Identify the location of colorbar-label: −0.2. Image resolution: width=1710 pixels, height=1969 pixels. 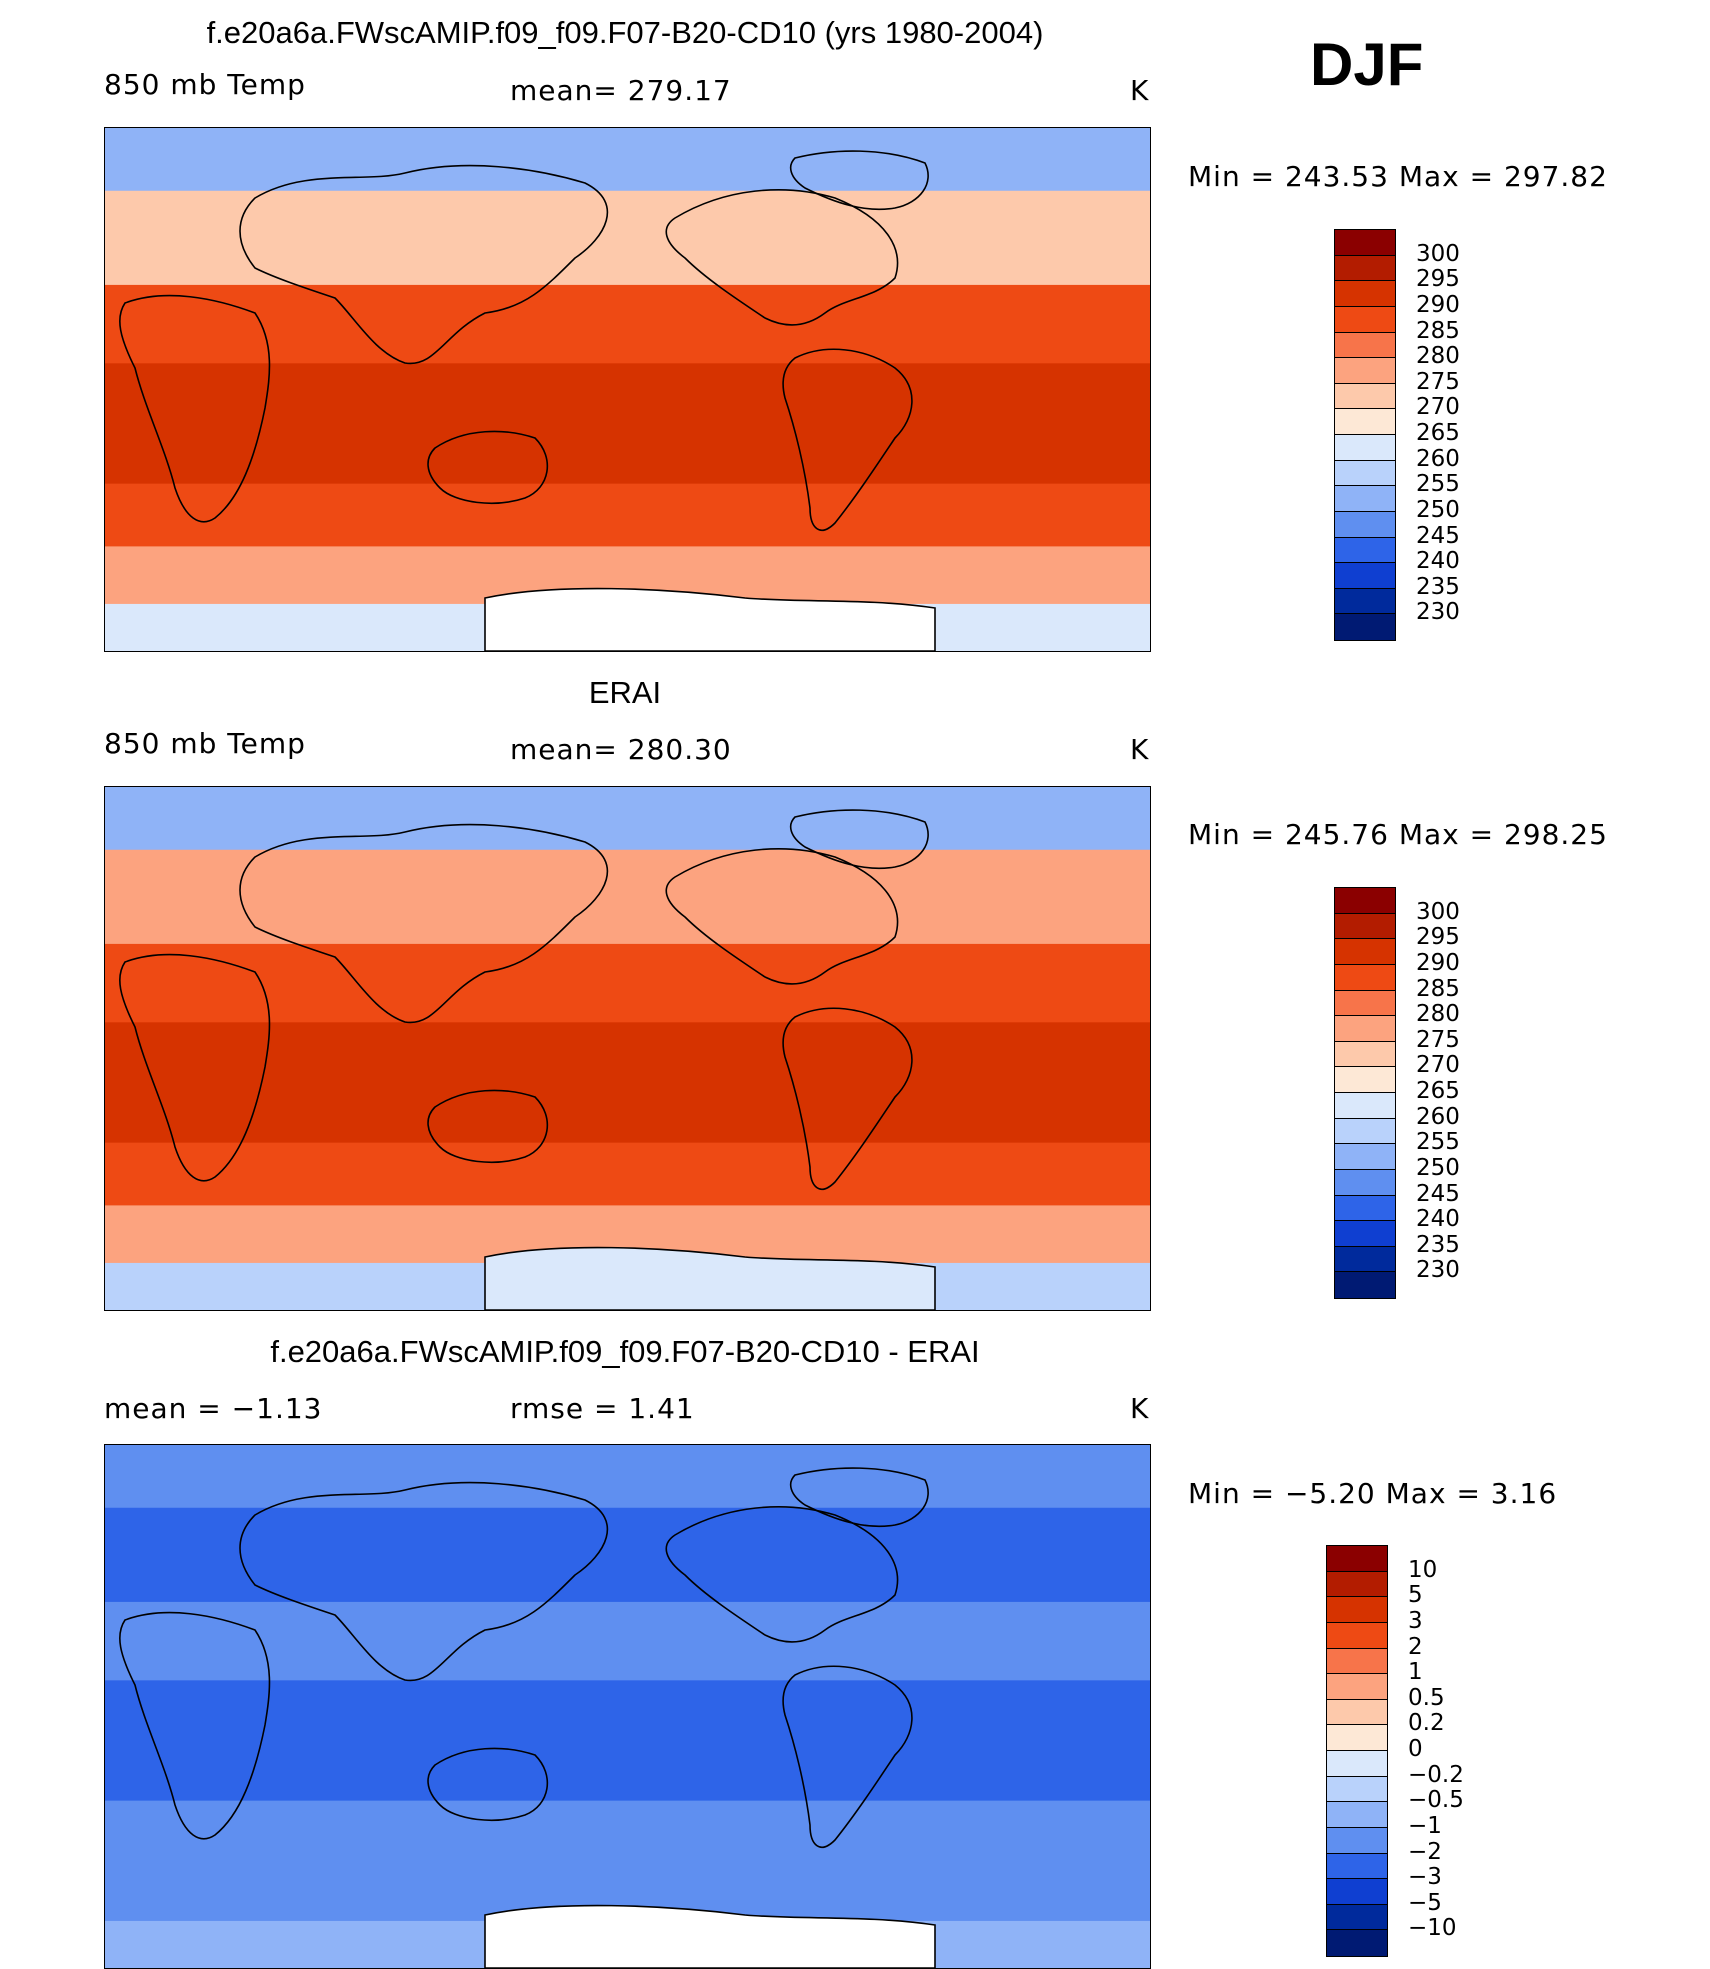
(1436, 1774).